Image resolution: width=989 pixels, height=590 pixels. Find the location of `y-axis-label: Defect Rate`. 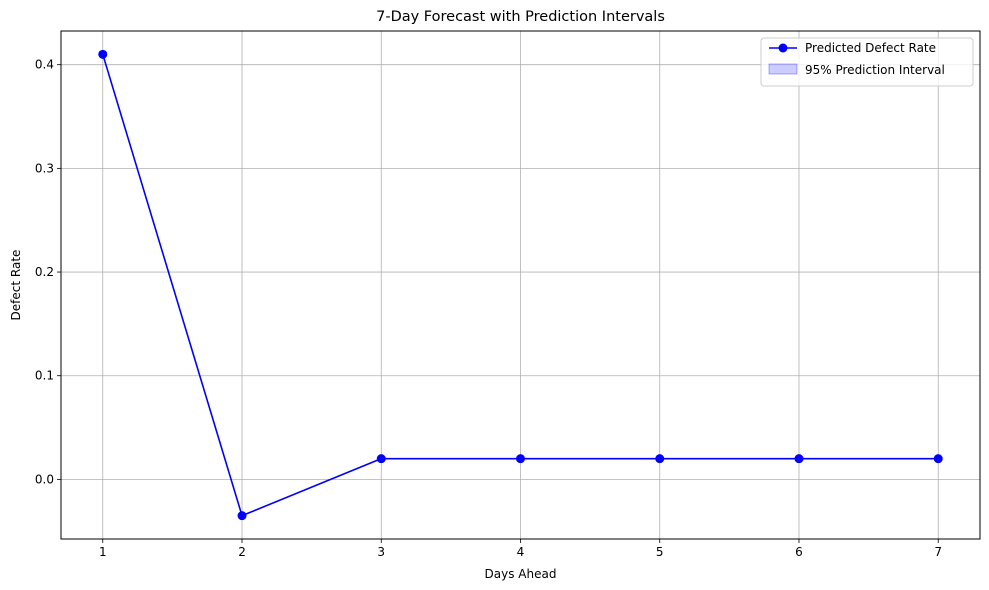

y-axis-label: Defect Rate is located at coordinates (16, 285).